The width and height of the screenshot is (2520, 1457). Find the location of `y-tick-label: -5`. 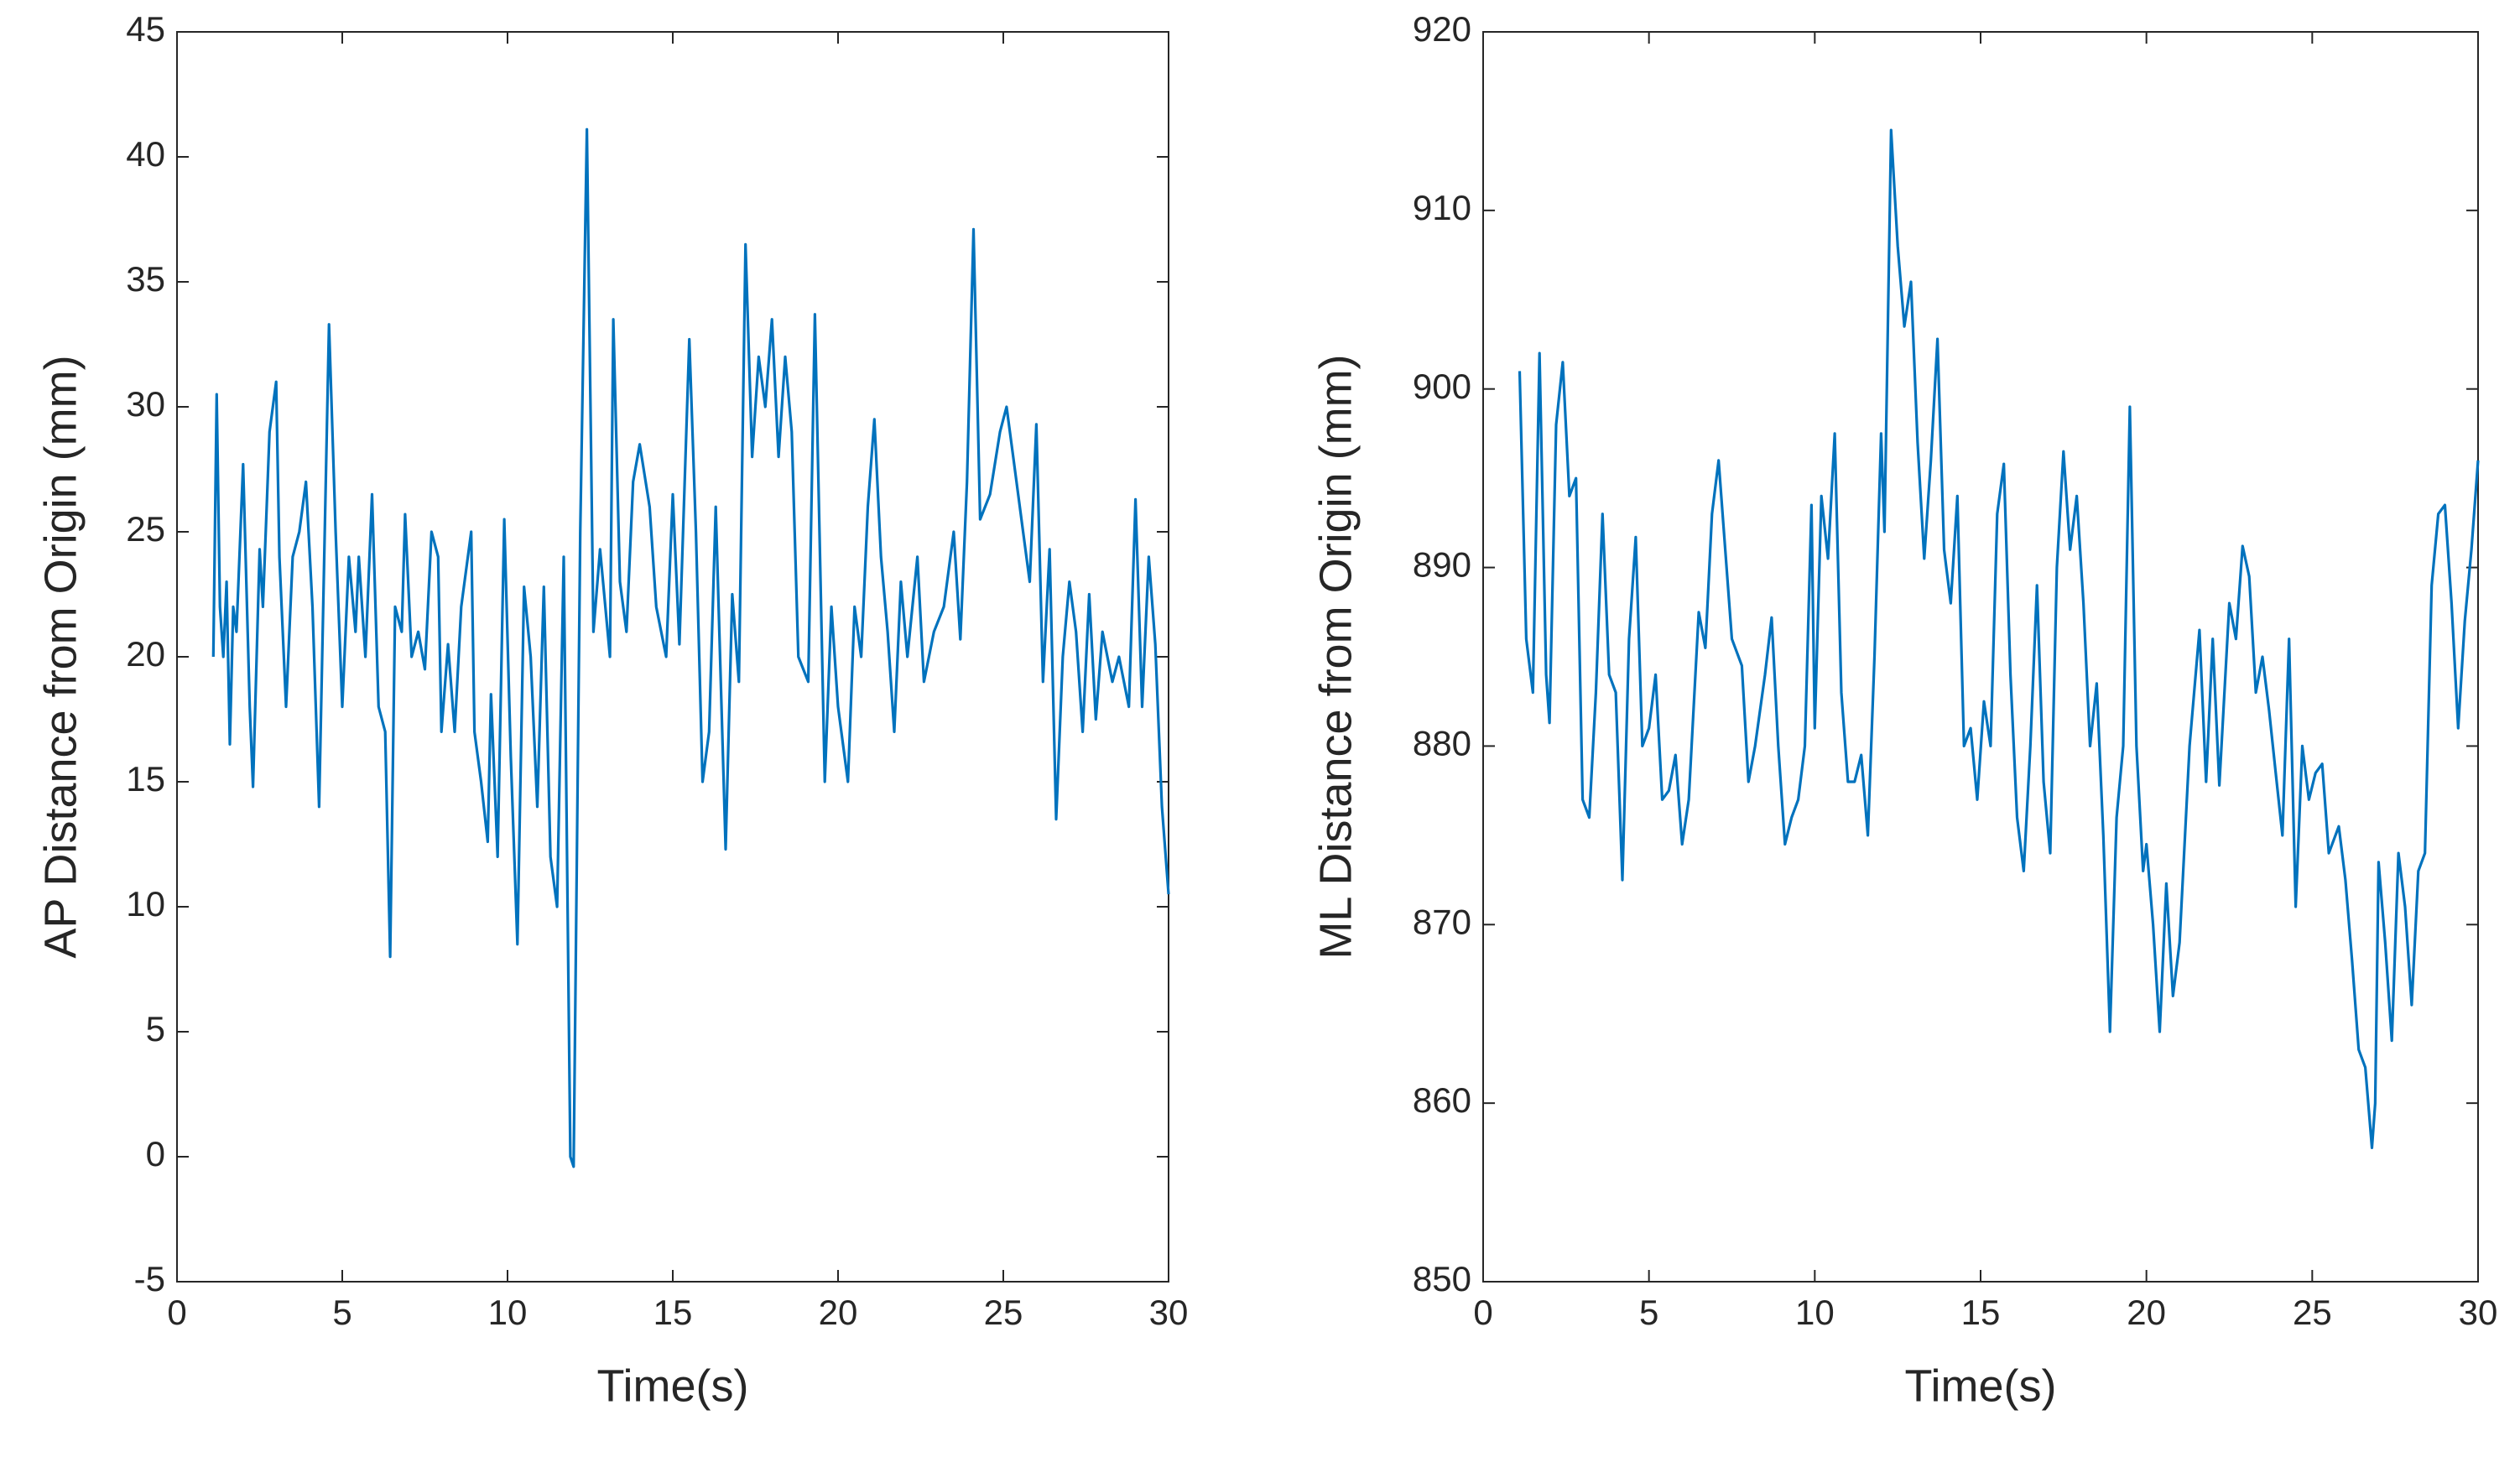

y-tick-label: -5 is located at coordinates (149, 1278).